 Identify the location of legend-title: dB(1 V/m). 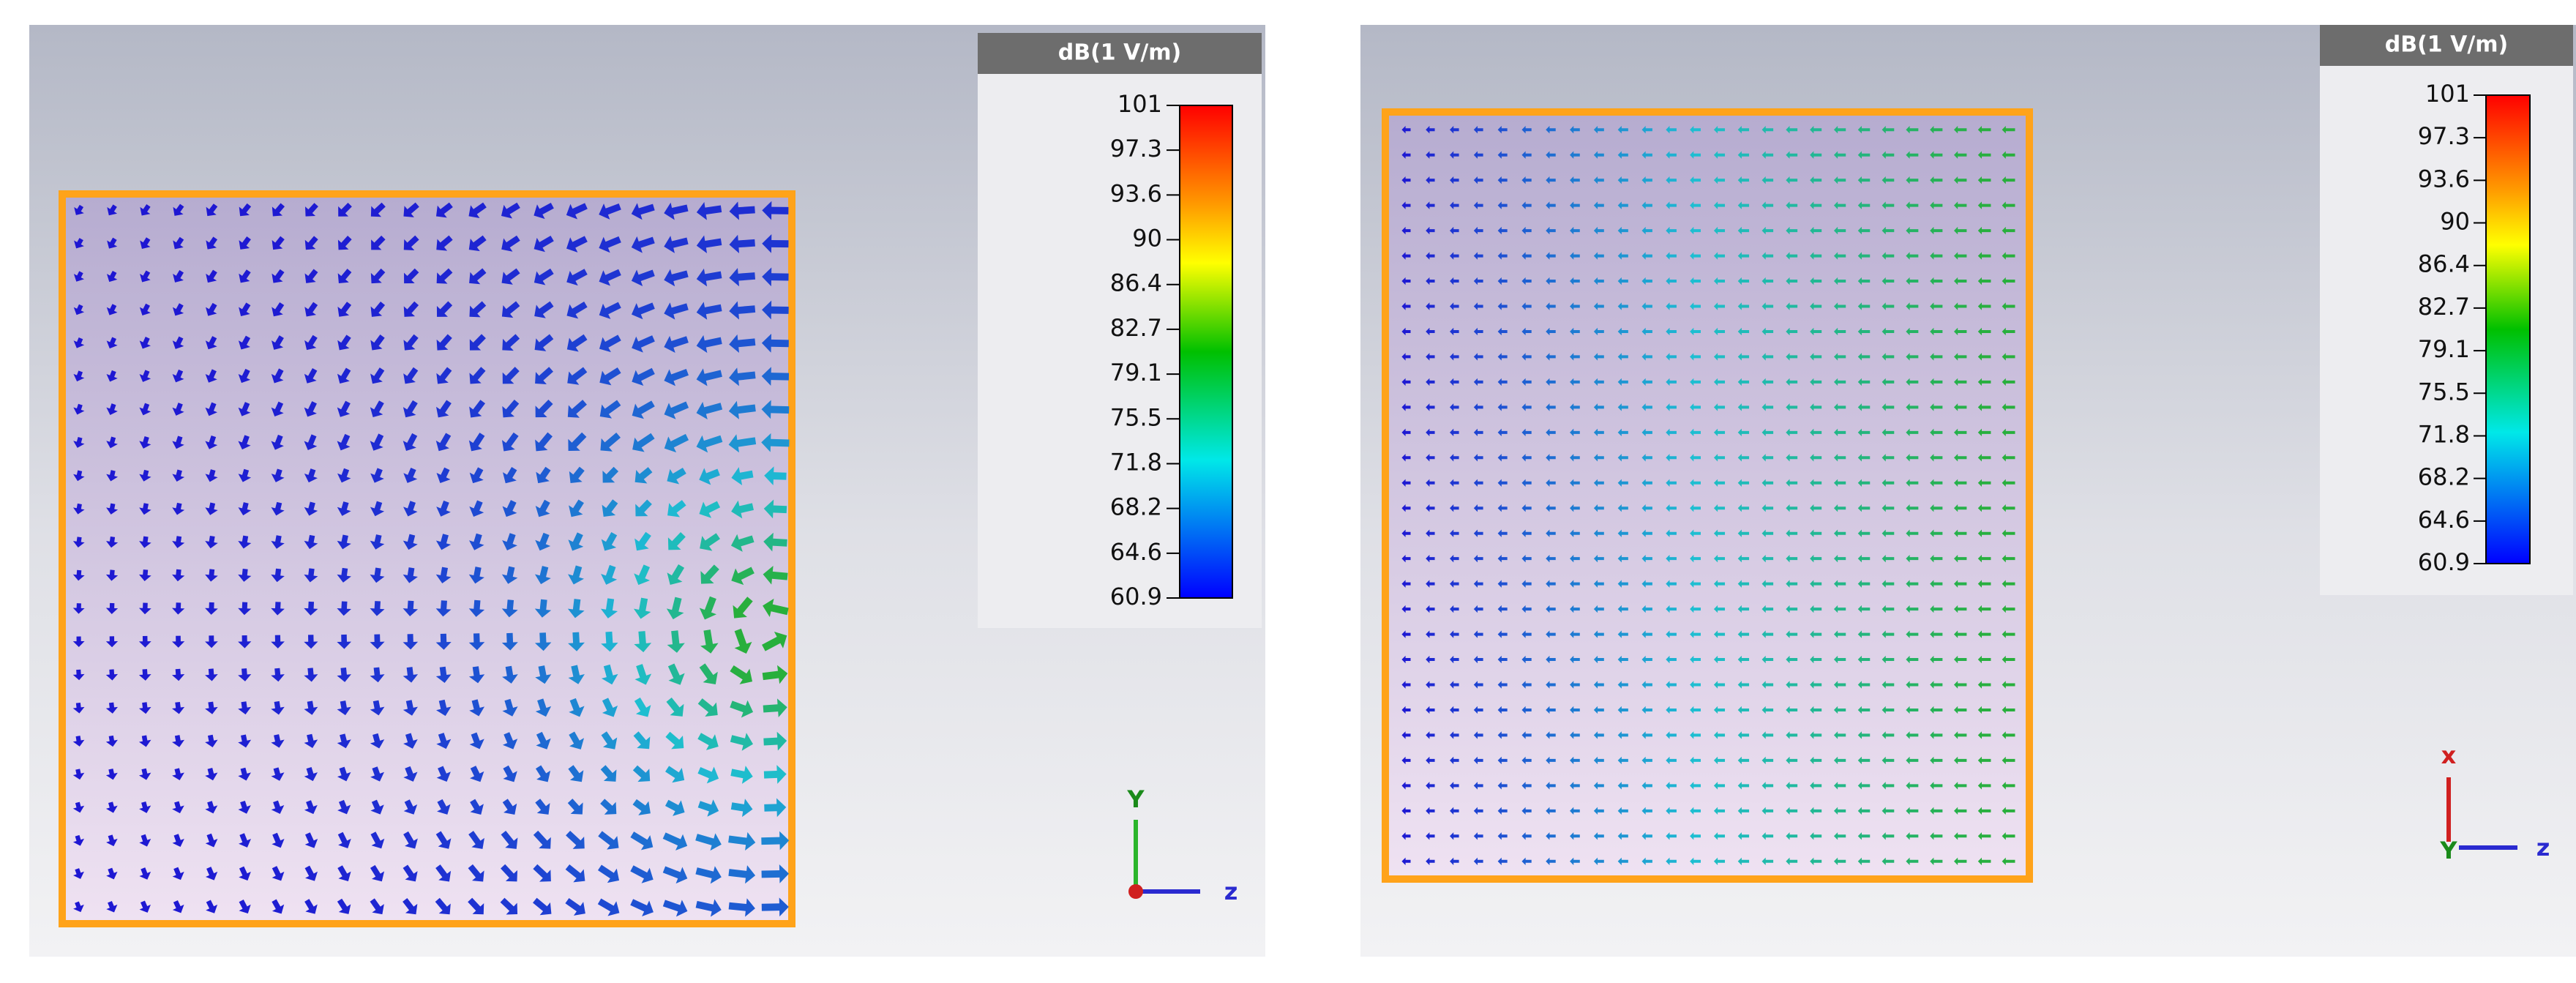
(1120, 53).